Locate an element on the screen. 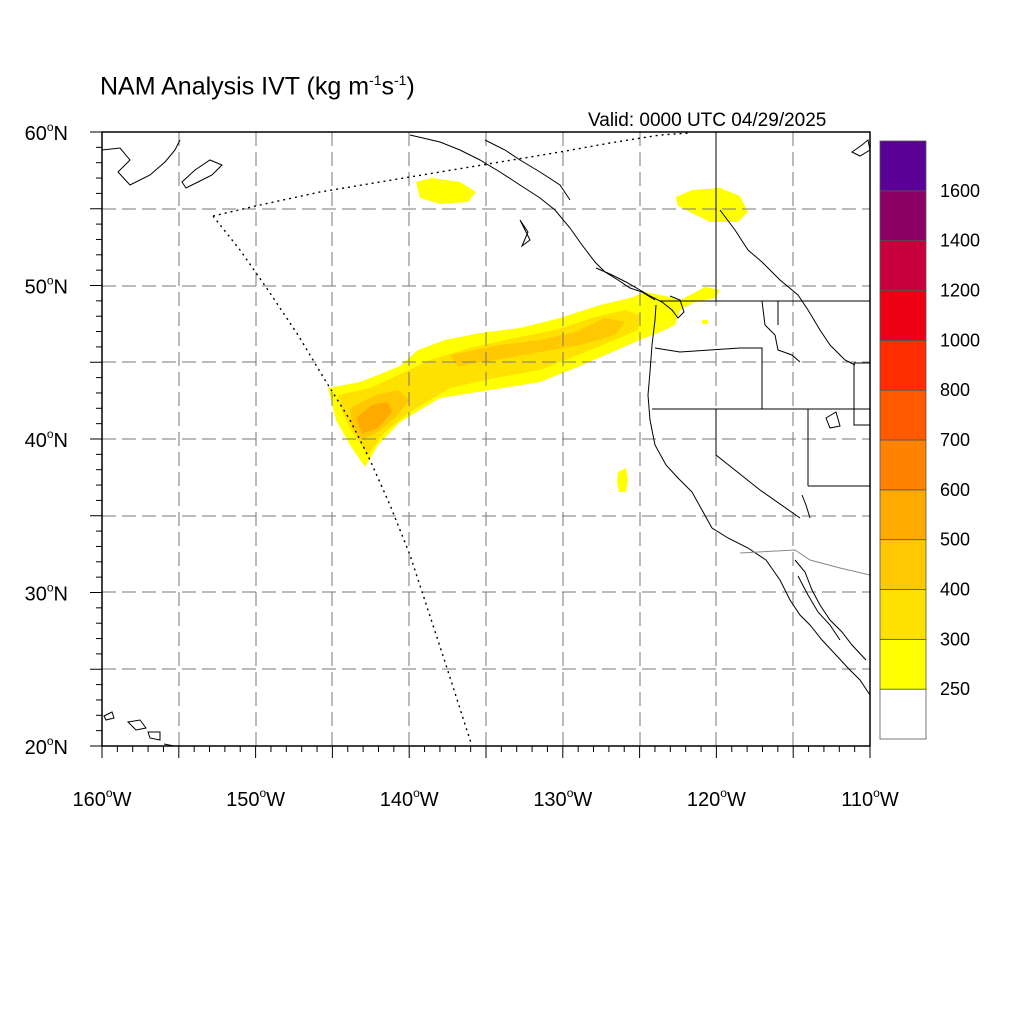 The height and width of the screenshot is (1024, 1024). x-tick-label: 150oW is located at coordinates (255, 798).